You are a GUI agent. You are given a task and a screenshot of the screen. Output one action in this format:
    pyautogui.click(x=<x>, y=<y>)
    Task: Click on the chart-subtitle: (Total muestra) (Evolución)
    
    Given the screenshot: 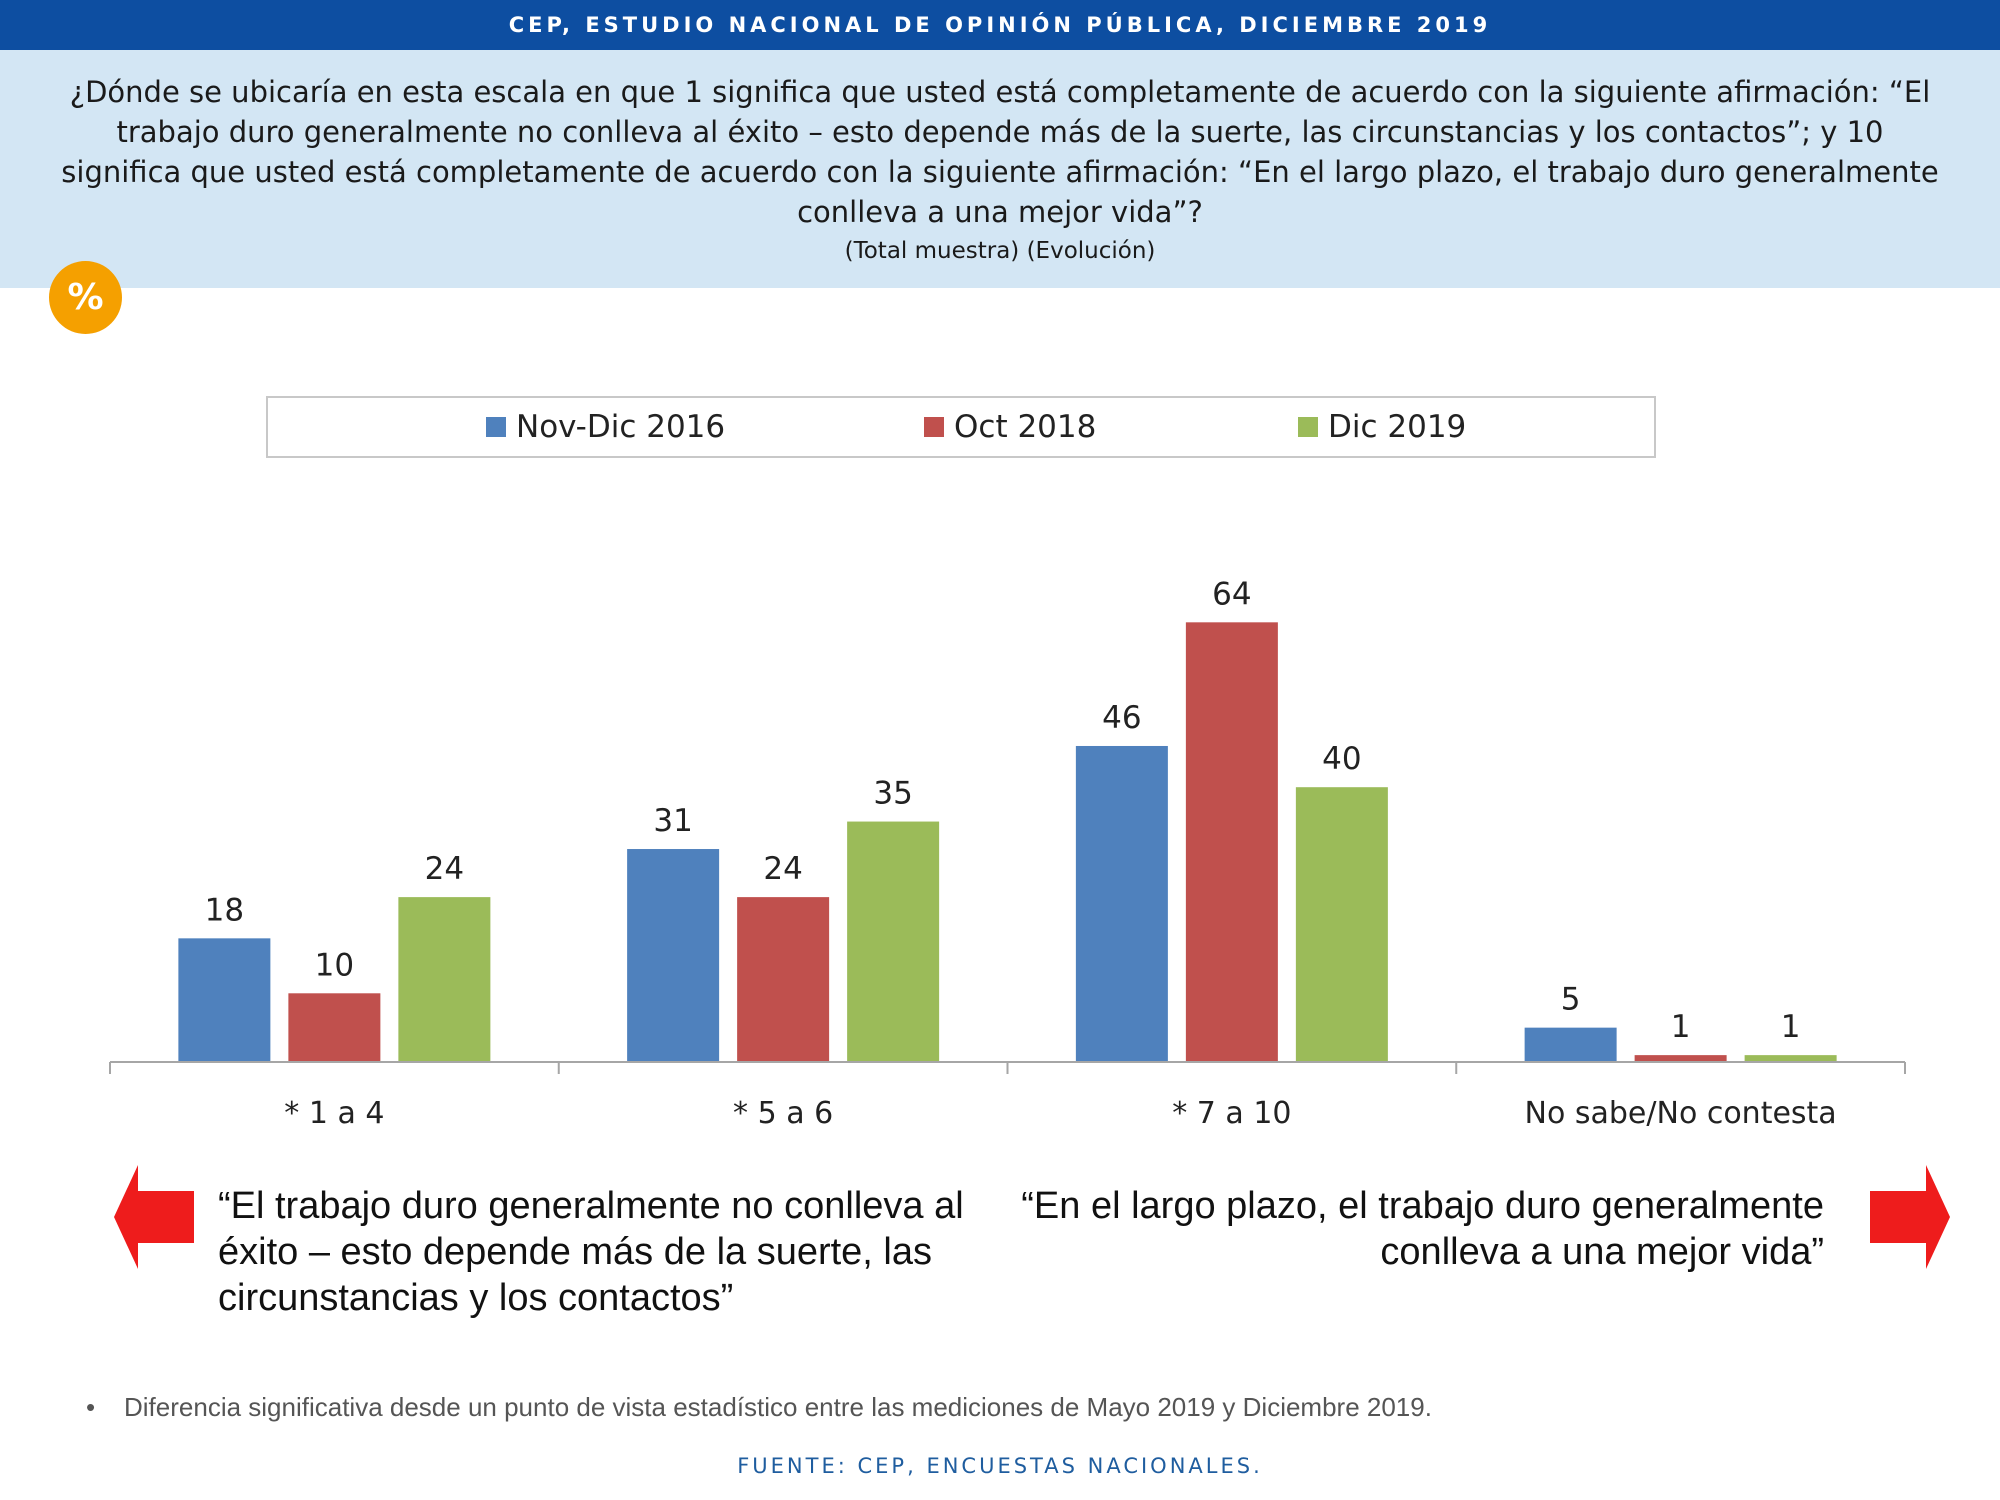 What is the action you would take?
    pyautogui.click(x=1000, y=251)
    